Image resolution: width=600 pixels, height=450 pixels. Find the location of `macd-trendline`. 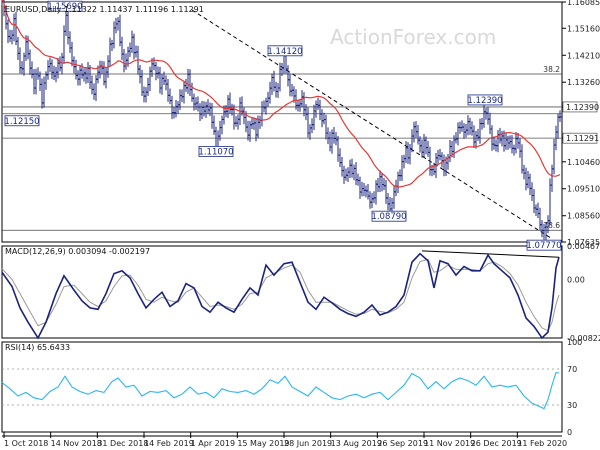

macd-trendline is located at coordinates (490, 254).